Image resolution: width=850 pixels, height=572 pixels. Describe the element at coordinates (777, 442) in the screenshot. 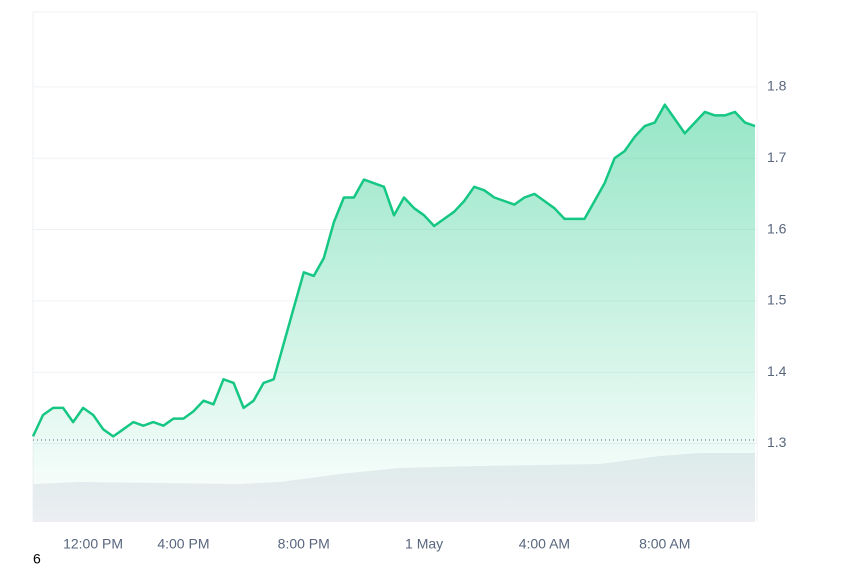

I see `y-tick-label: 1.3` at that location.